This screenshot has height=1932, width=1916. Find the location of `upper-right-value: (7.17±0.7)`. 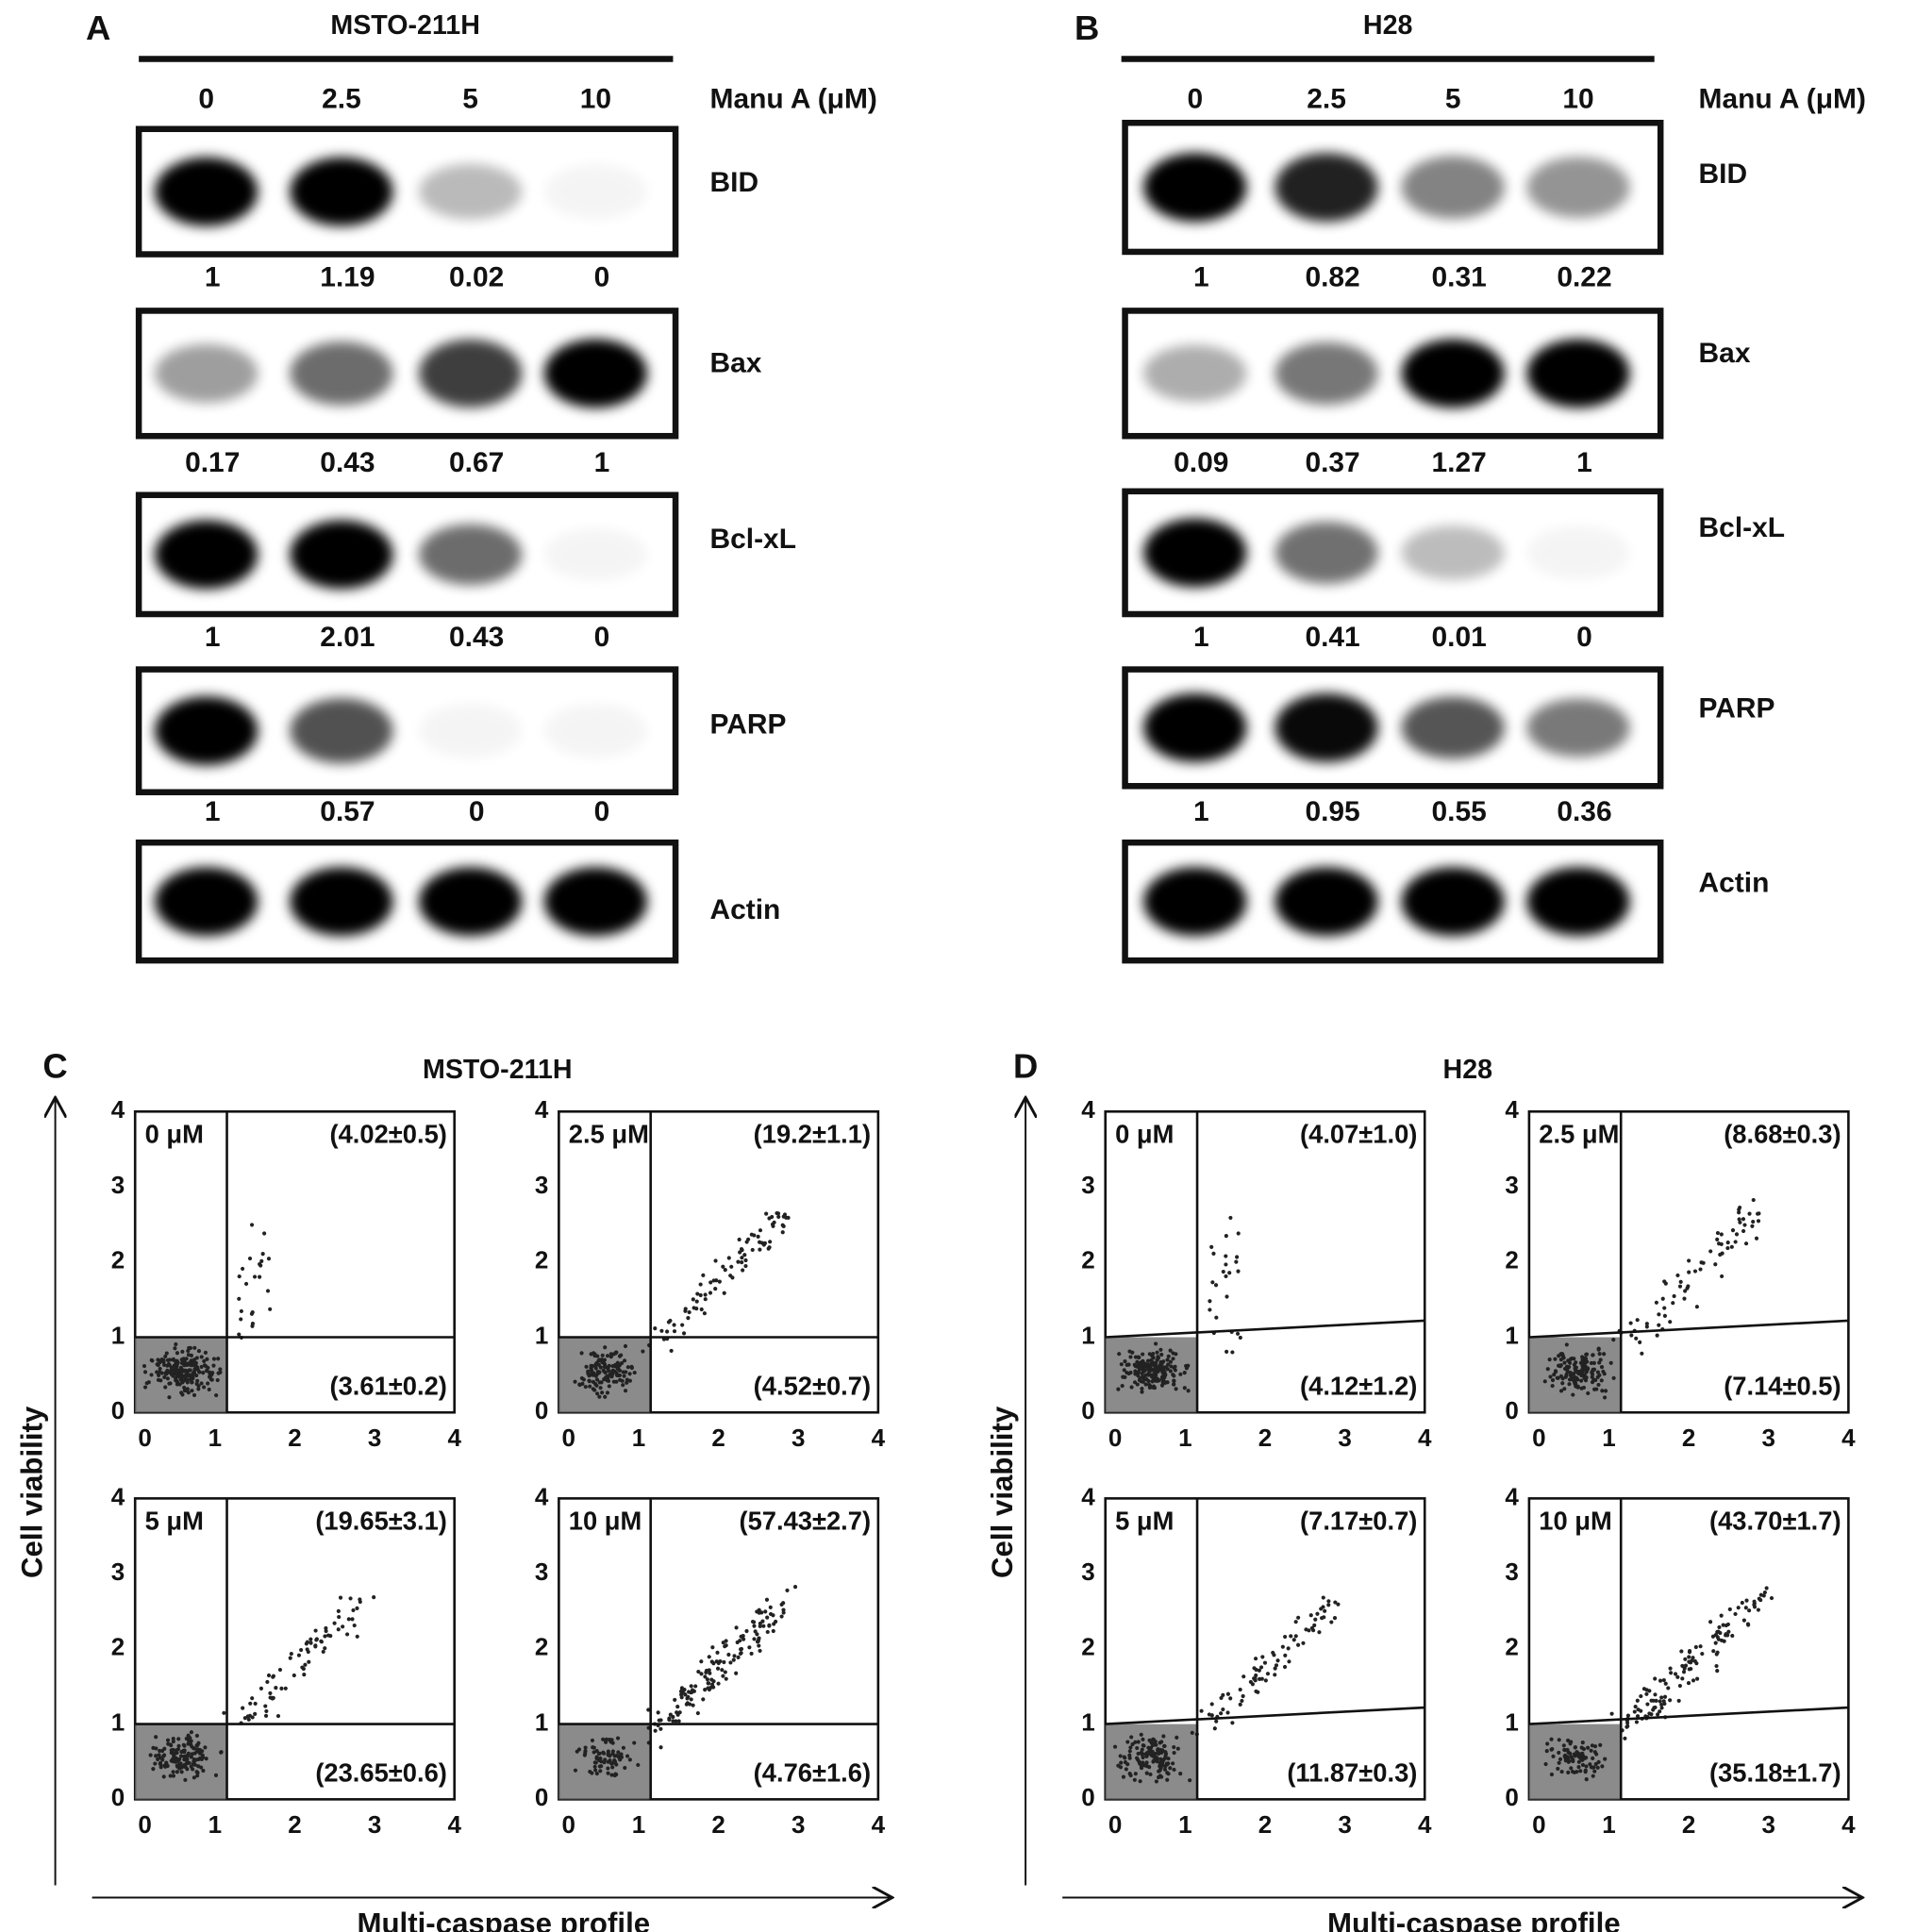

upper-right-value: (7.17±0.7) is located at coordinates (1358, 1522).